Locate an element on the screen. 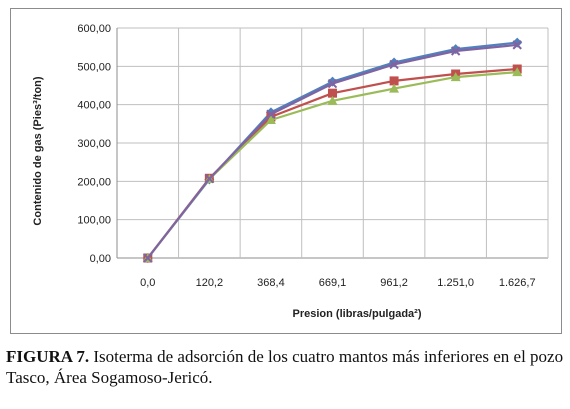 The image size is (570, 409). y-axis-title: Contenido de gas (Pies³/ton) is located at coordinates (38, 150).